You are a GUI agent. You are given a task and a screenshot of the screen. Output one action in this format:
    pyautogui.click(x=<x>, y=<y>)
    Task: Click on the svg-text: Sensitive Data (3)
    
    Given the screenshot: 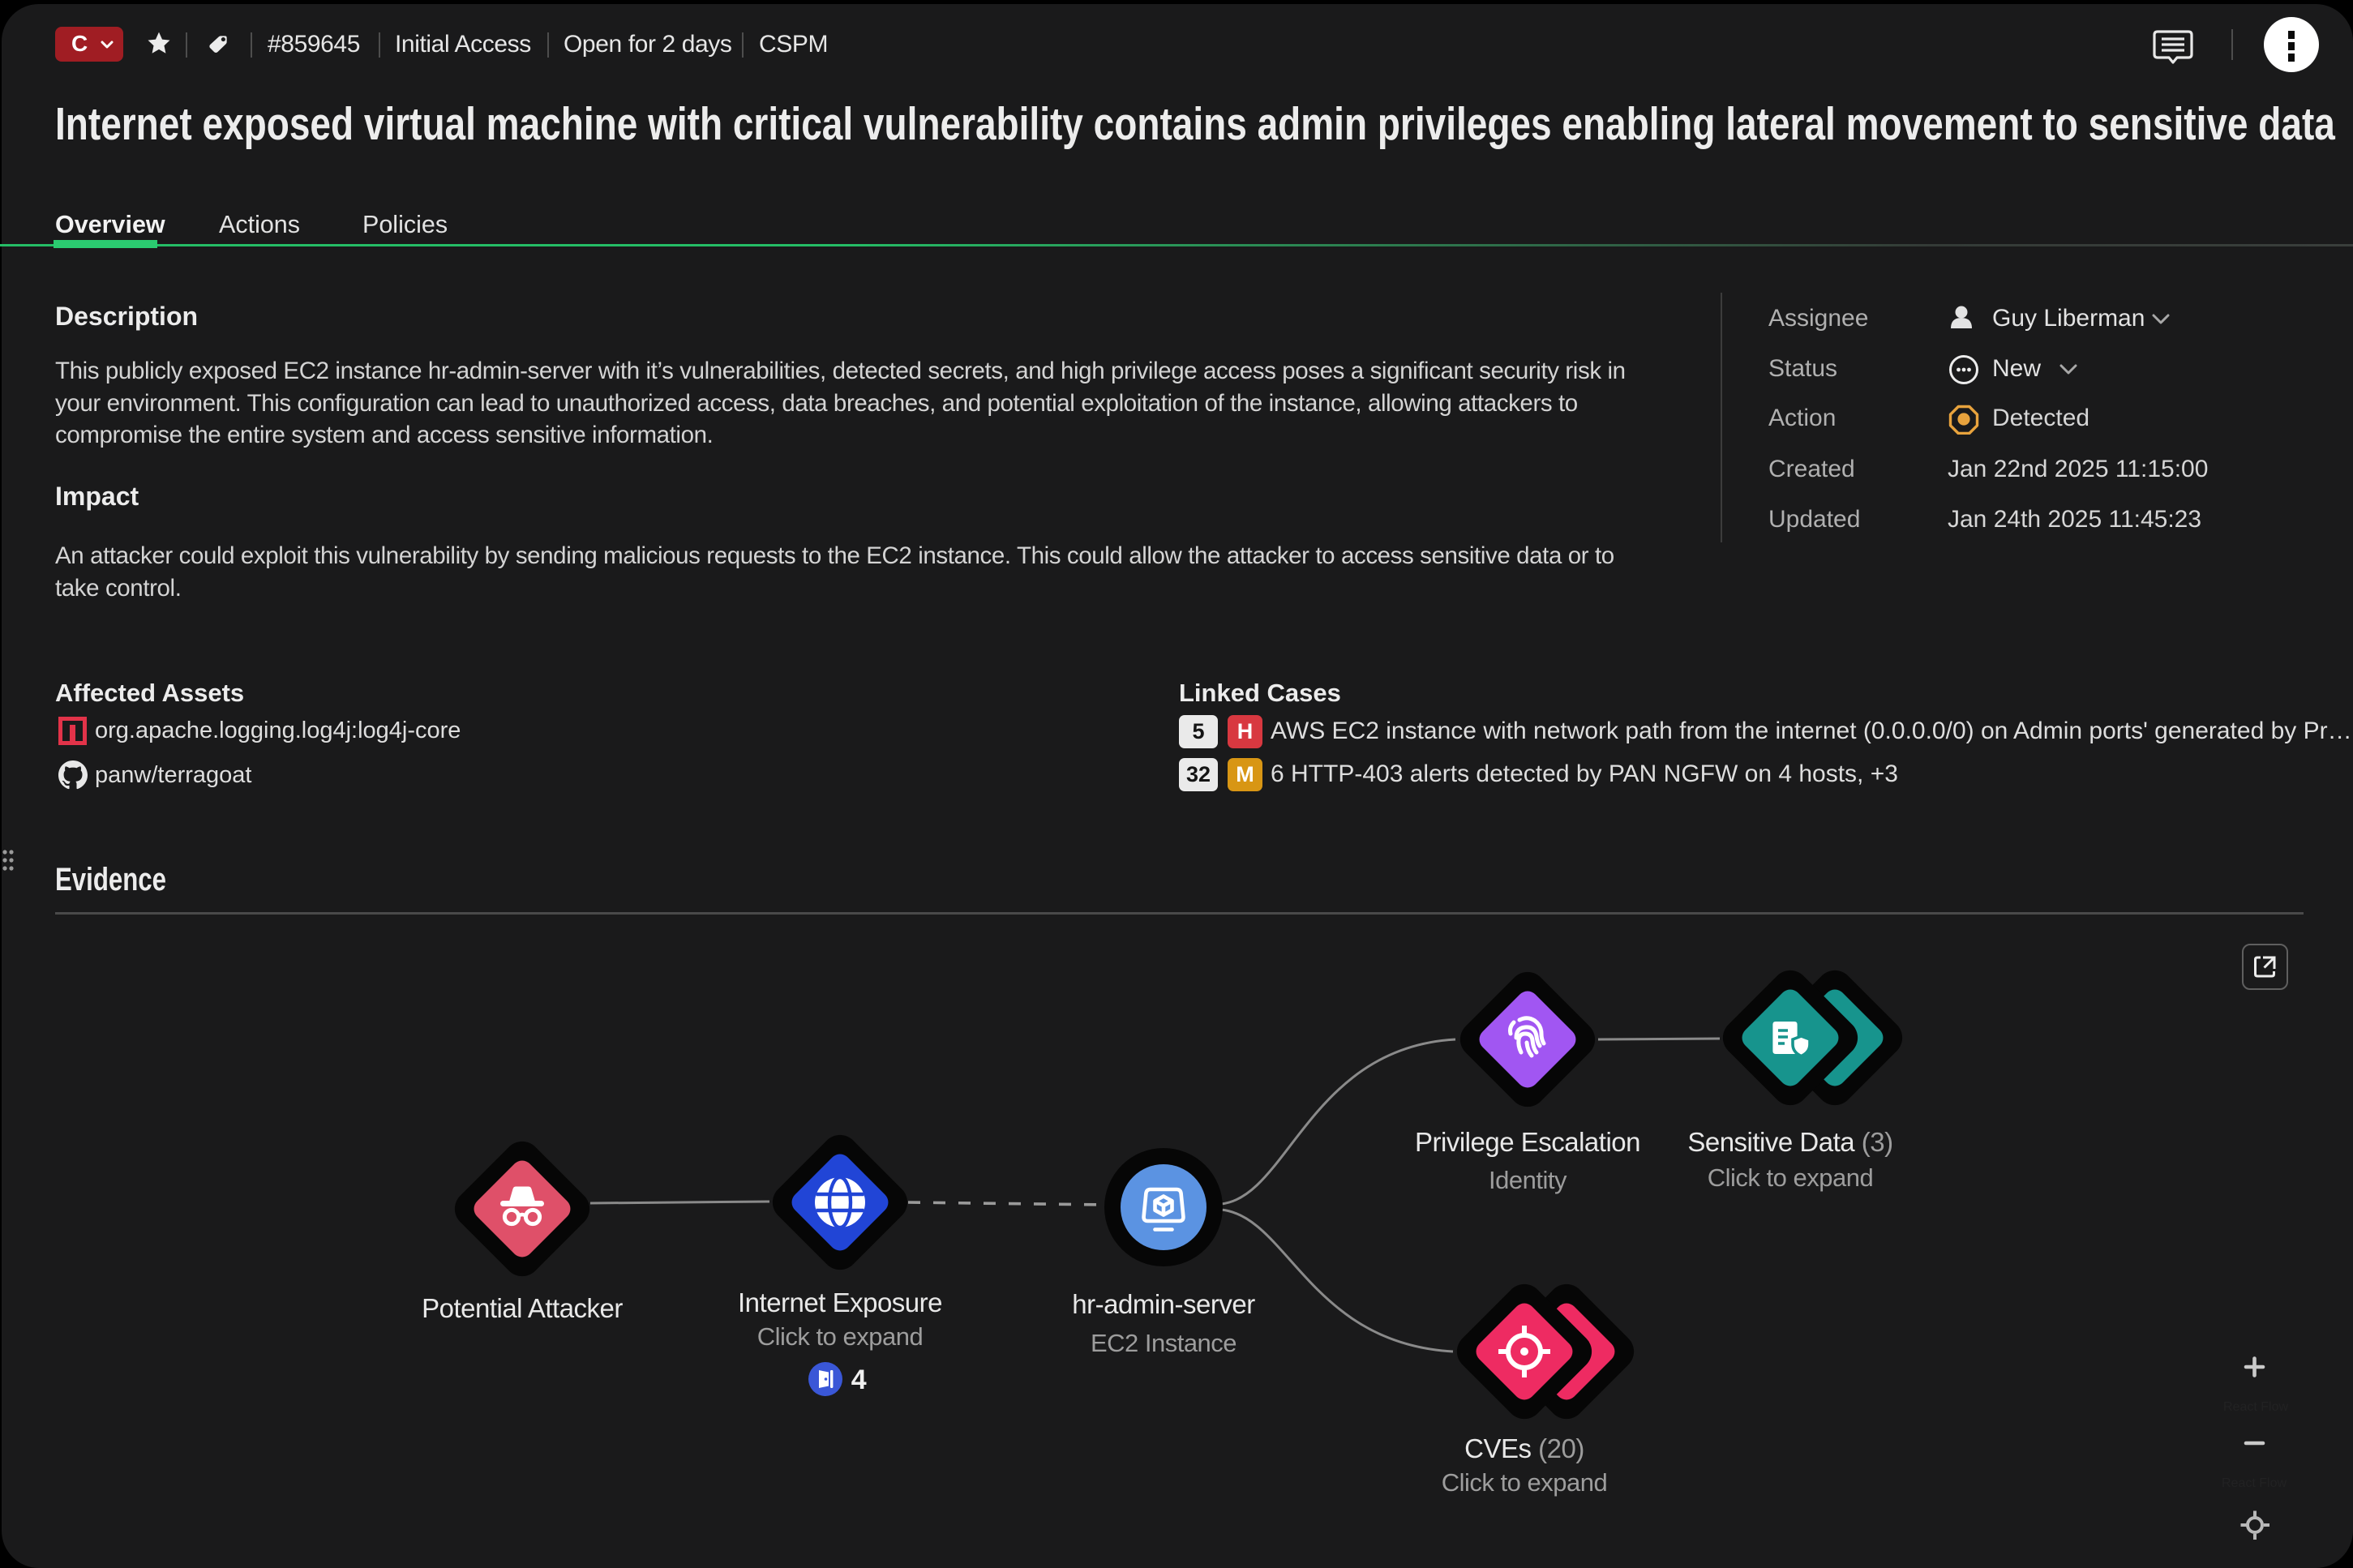 What is the action you would take?
    pyautogui.click(x=1789, y=1142)
    